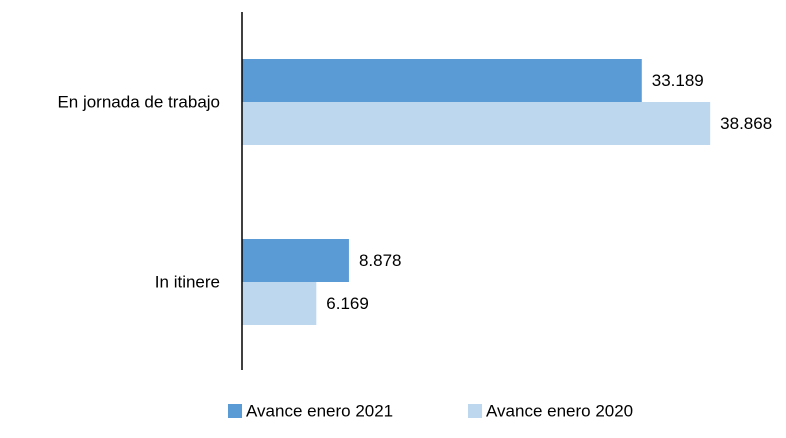 Image resolution: width=786 pixels, height=438 pixels. I want to click on legend: Avance enero 2021 Avance enero 2020, so click(430, 411).